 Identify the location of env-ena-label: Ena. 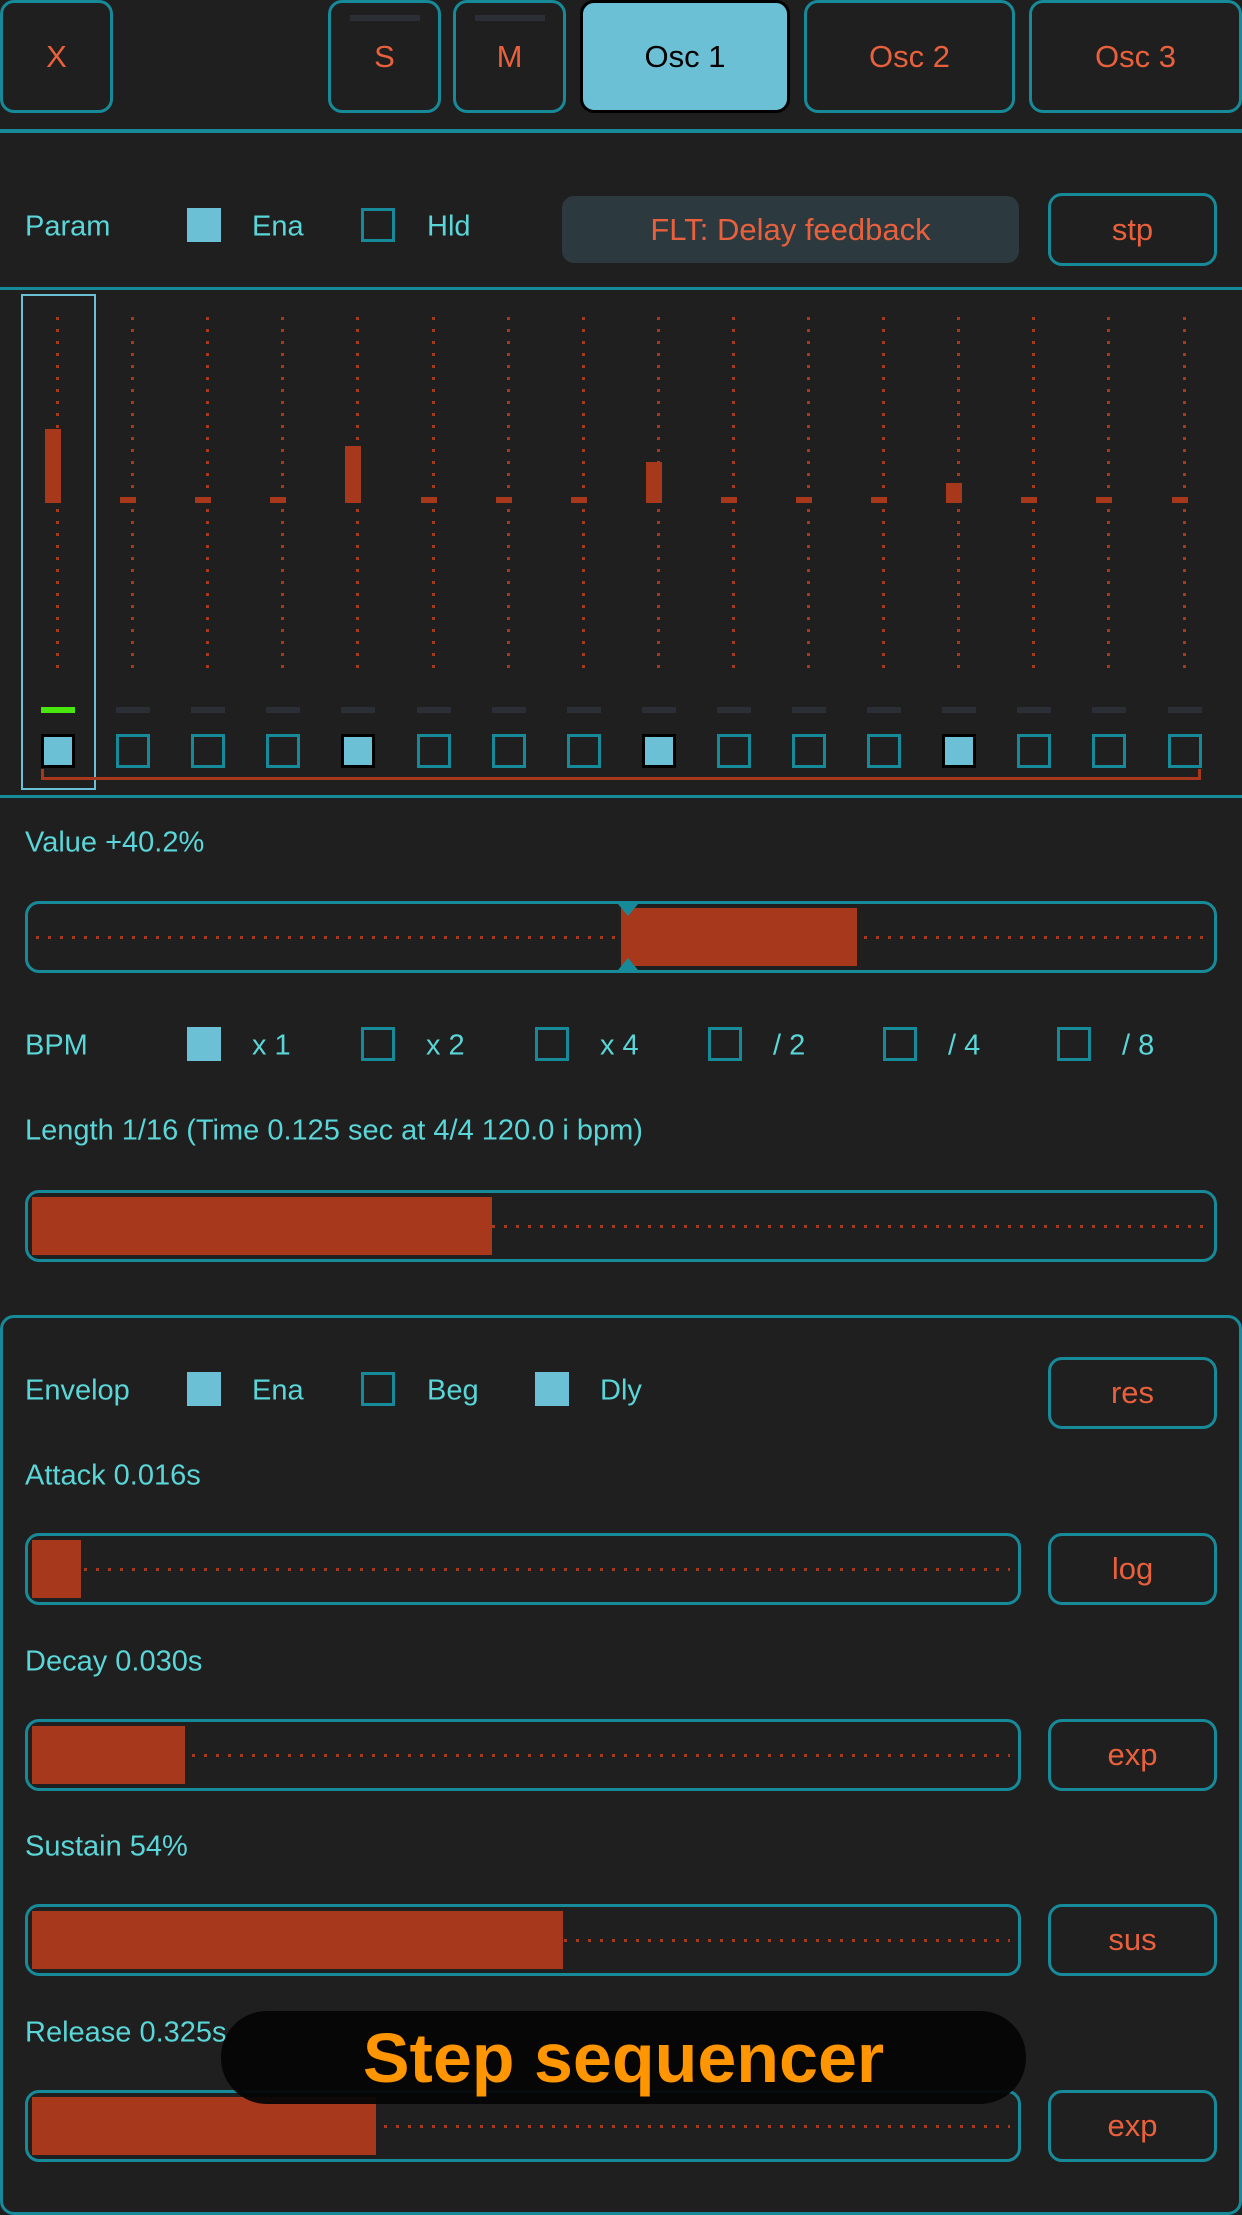
(278, 1390).